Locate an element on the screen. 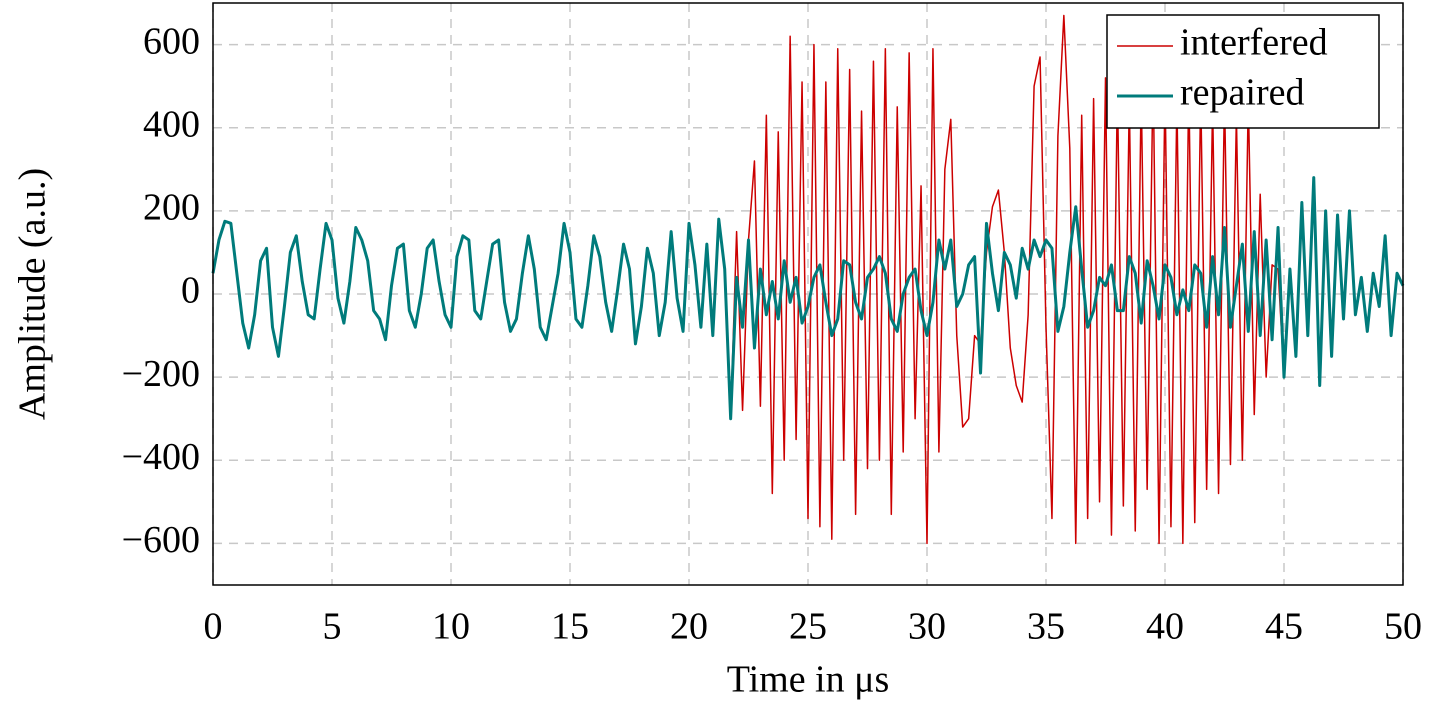 This screenshot has height=720, width=1440. y-tick-label: 600 is located at coordinates (171, 41).